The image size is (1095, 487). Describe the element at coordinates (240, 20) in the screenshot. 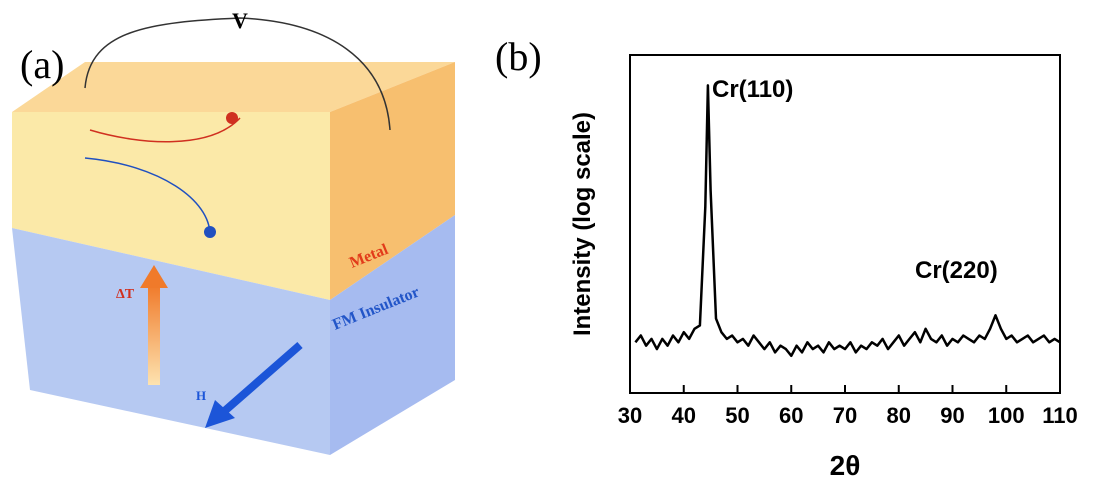

I see `voltage-label: V` at that location.